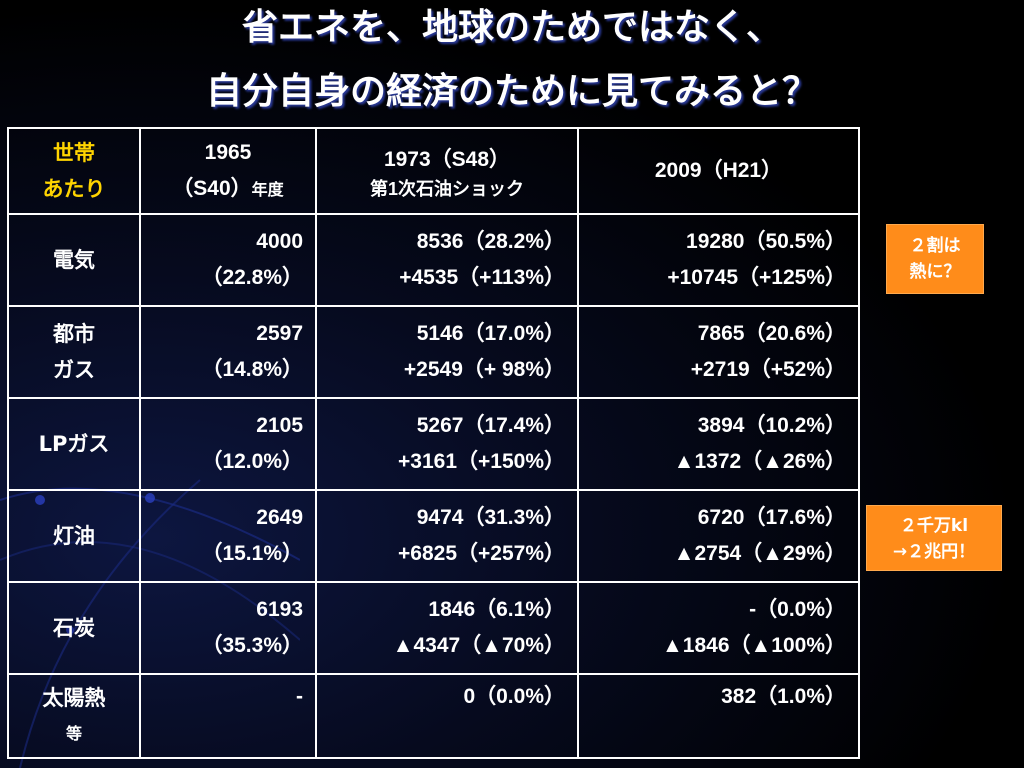 Image resolution: width=1024 pixels, height=768 pixels. What do you see at coordinates (718, 716) in the screenshot?
I see `cell-2009: 382（1.0%）` at bounding box center [718, 716].